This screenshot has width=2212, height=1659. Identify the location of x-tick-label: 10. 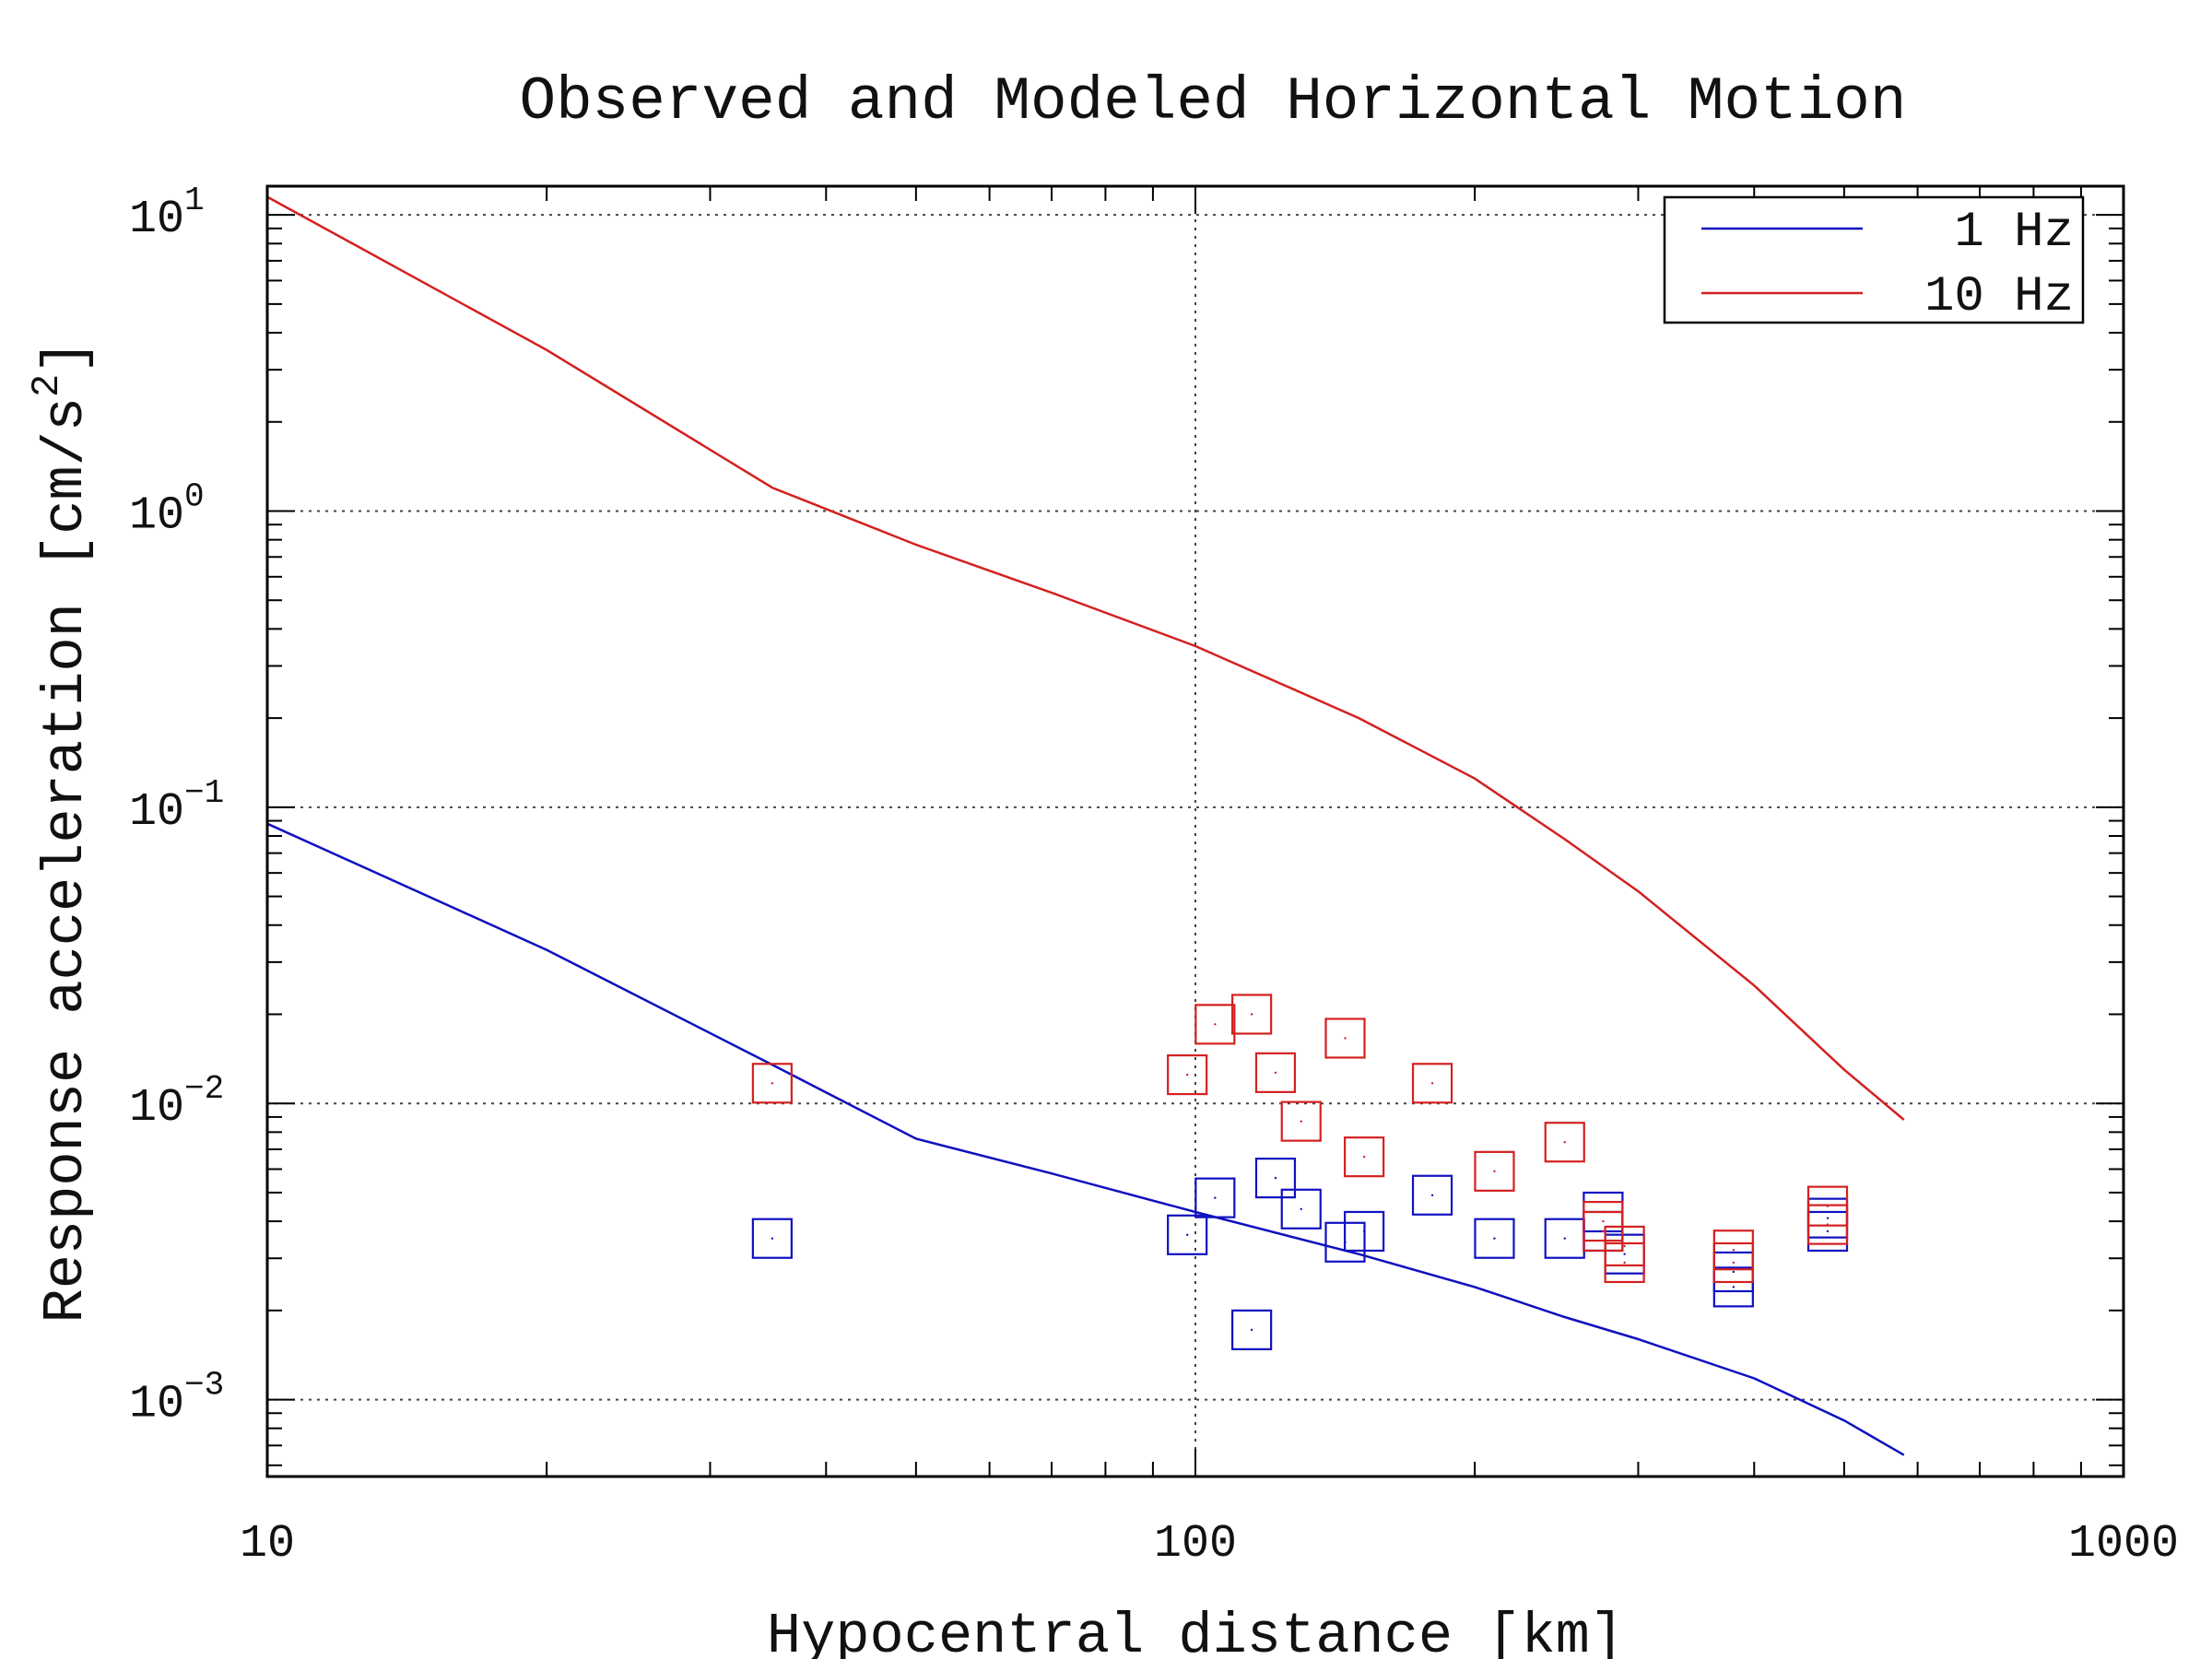
(267, 1544).